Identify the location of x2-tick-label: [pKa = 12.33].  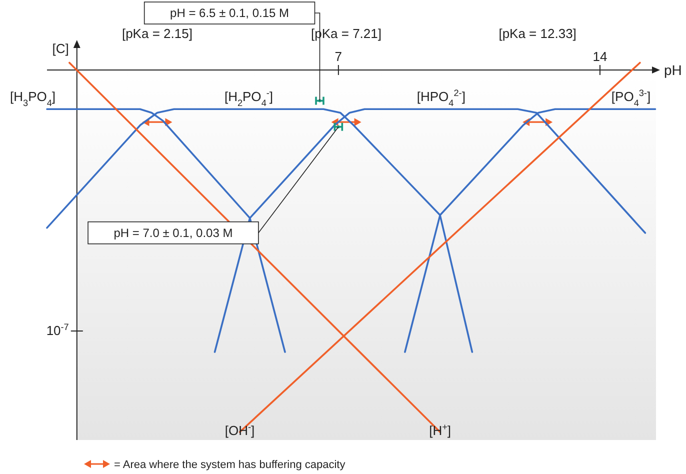
(537, 33).